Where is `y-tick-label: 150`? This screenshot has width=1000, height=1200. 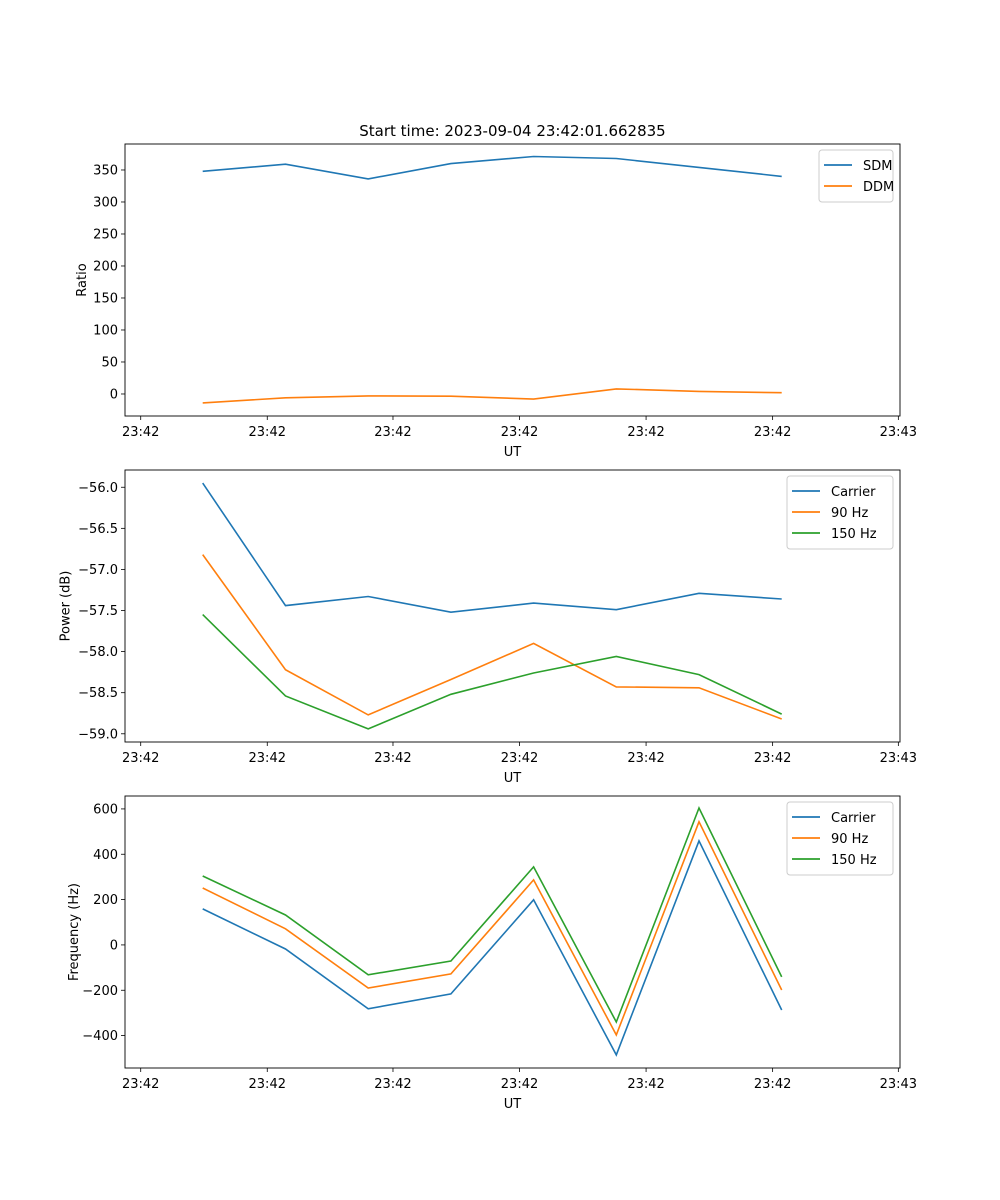 y-tick-label: 150 is located at coordinates (105, 298).